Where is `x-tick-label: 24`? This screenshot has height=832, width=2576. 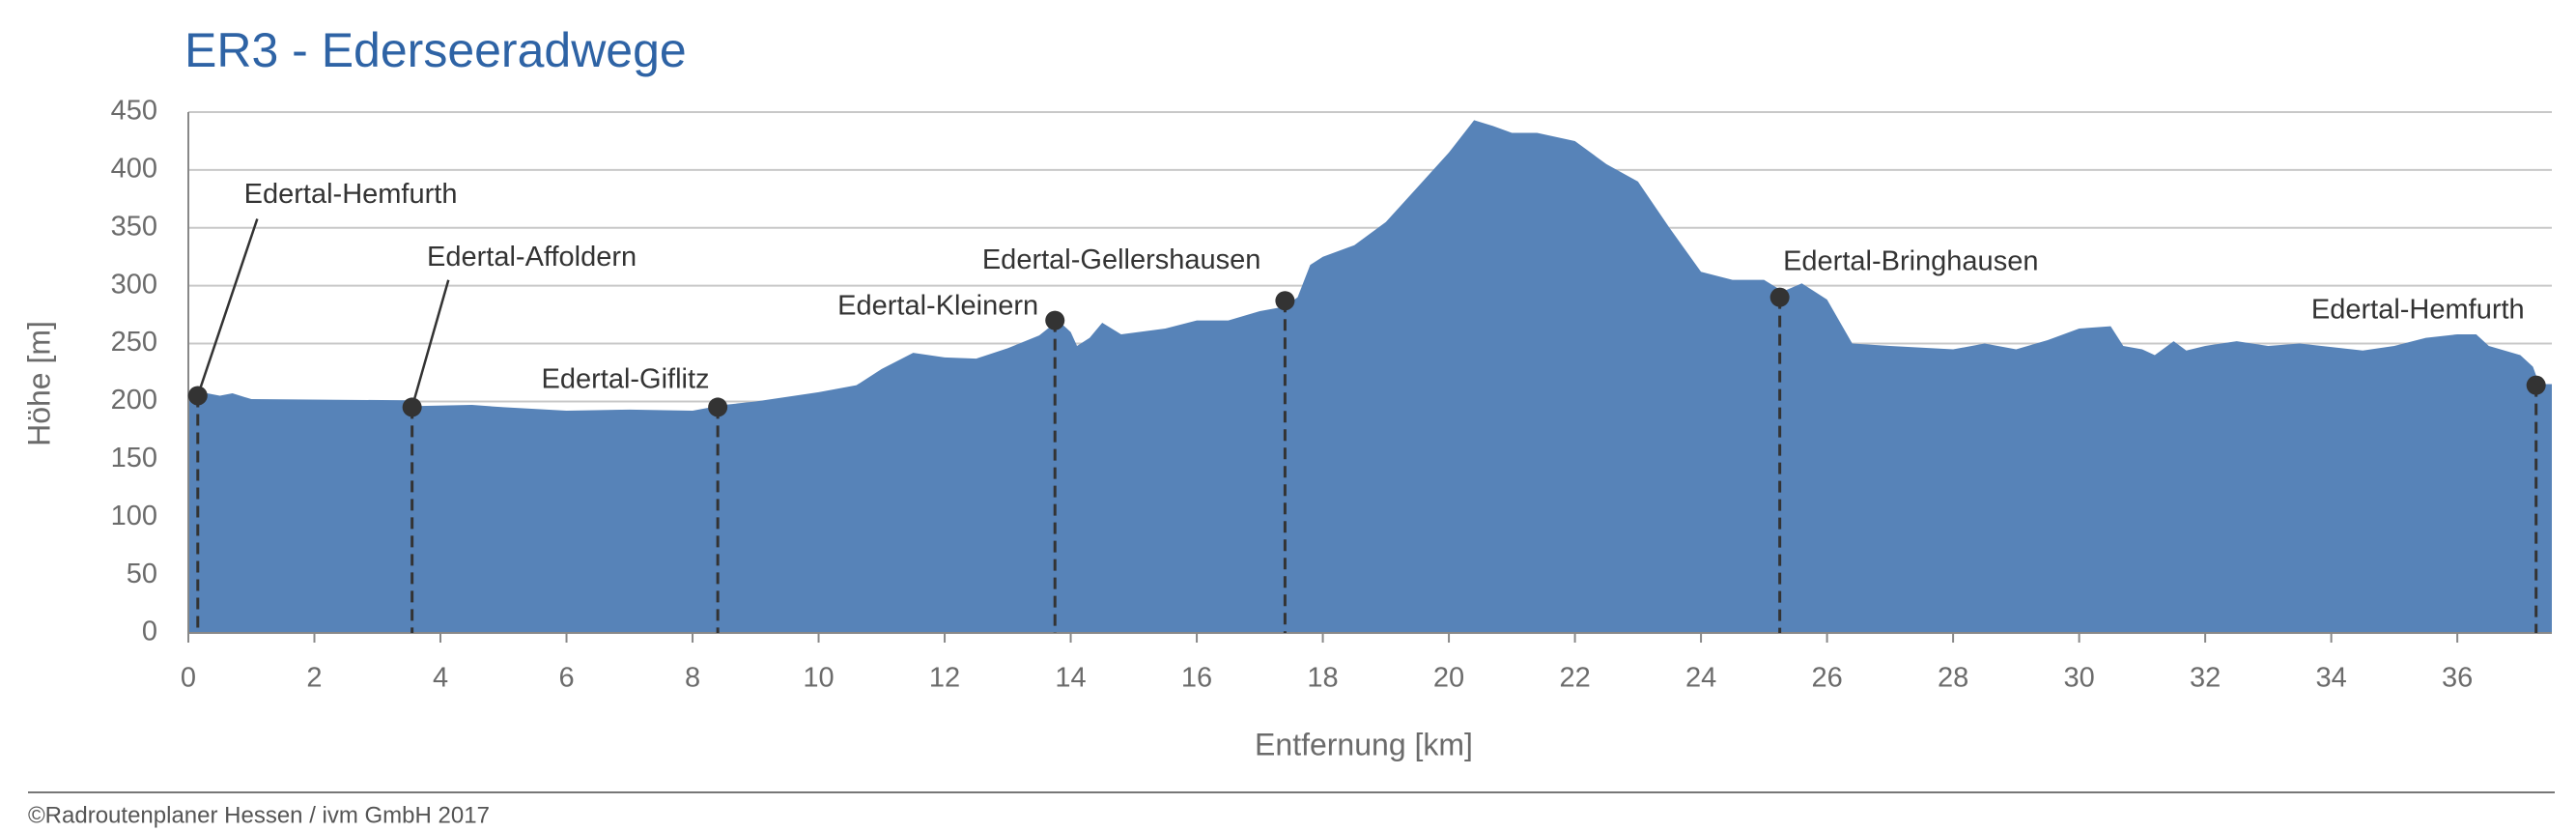
x-tick-label: 24 is located at coordinates (1700, 678).